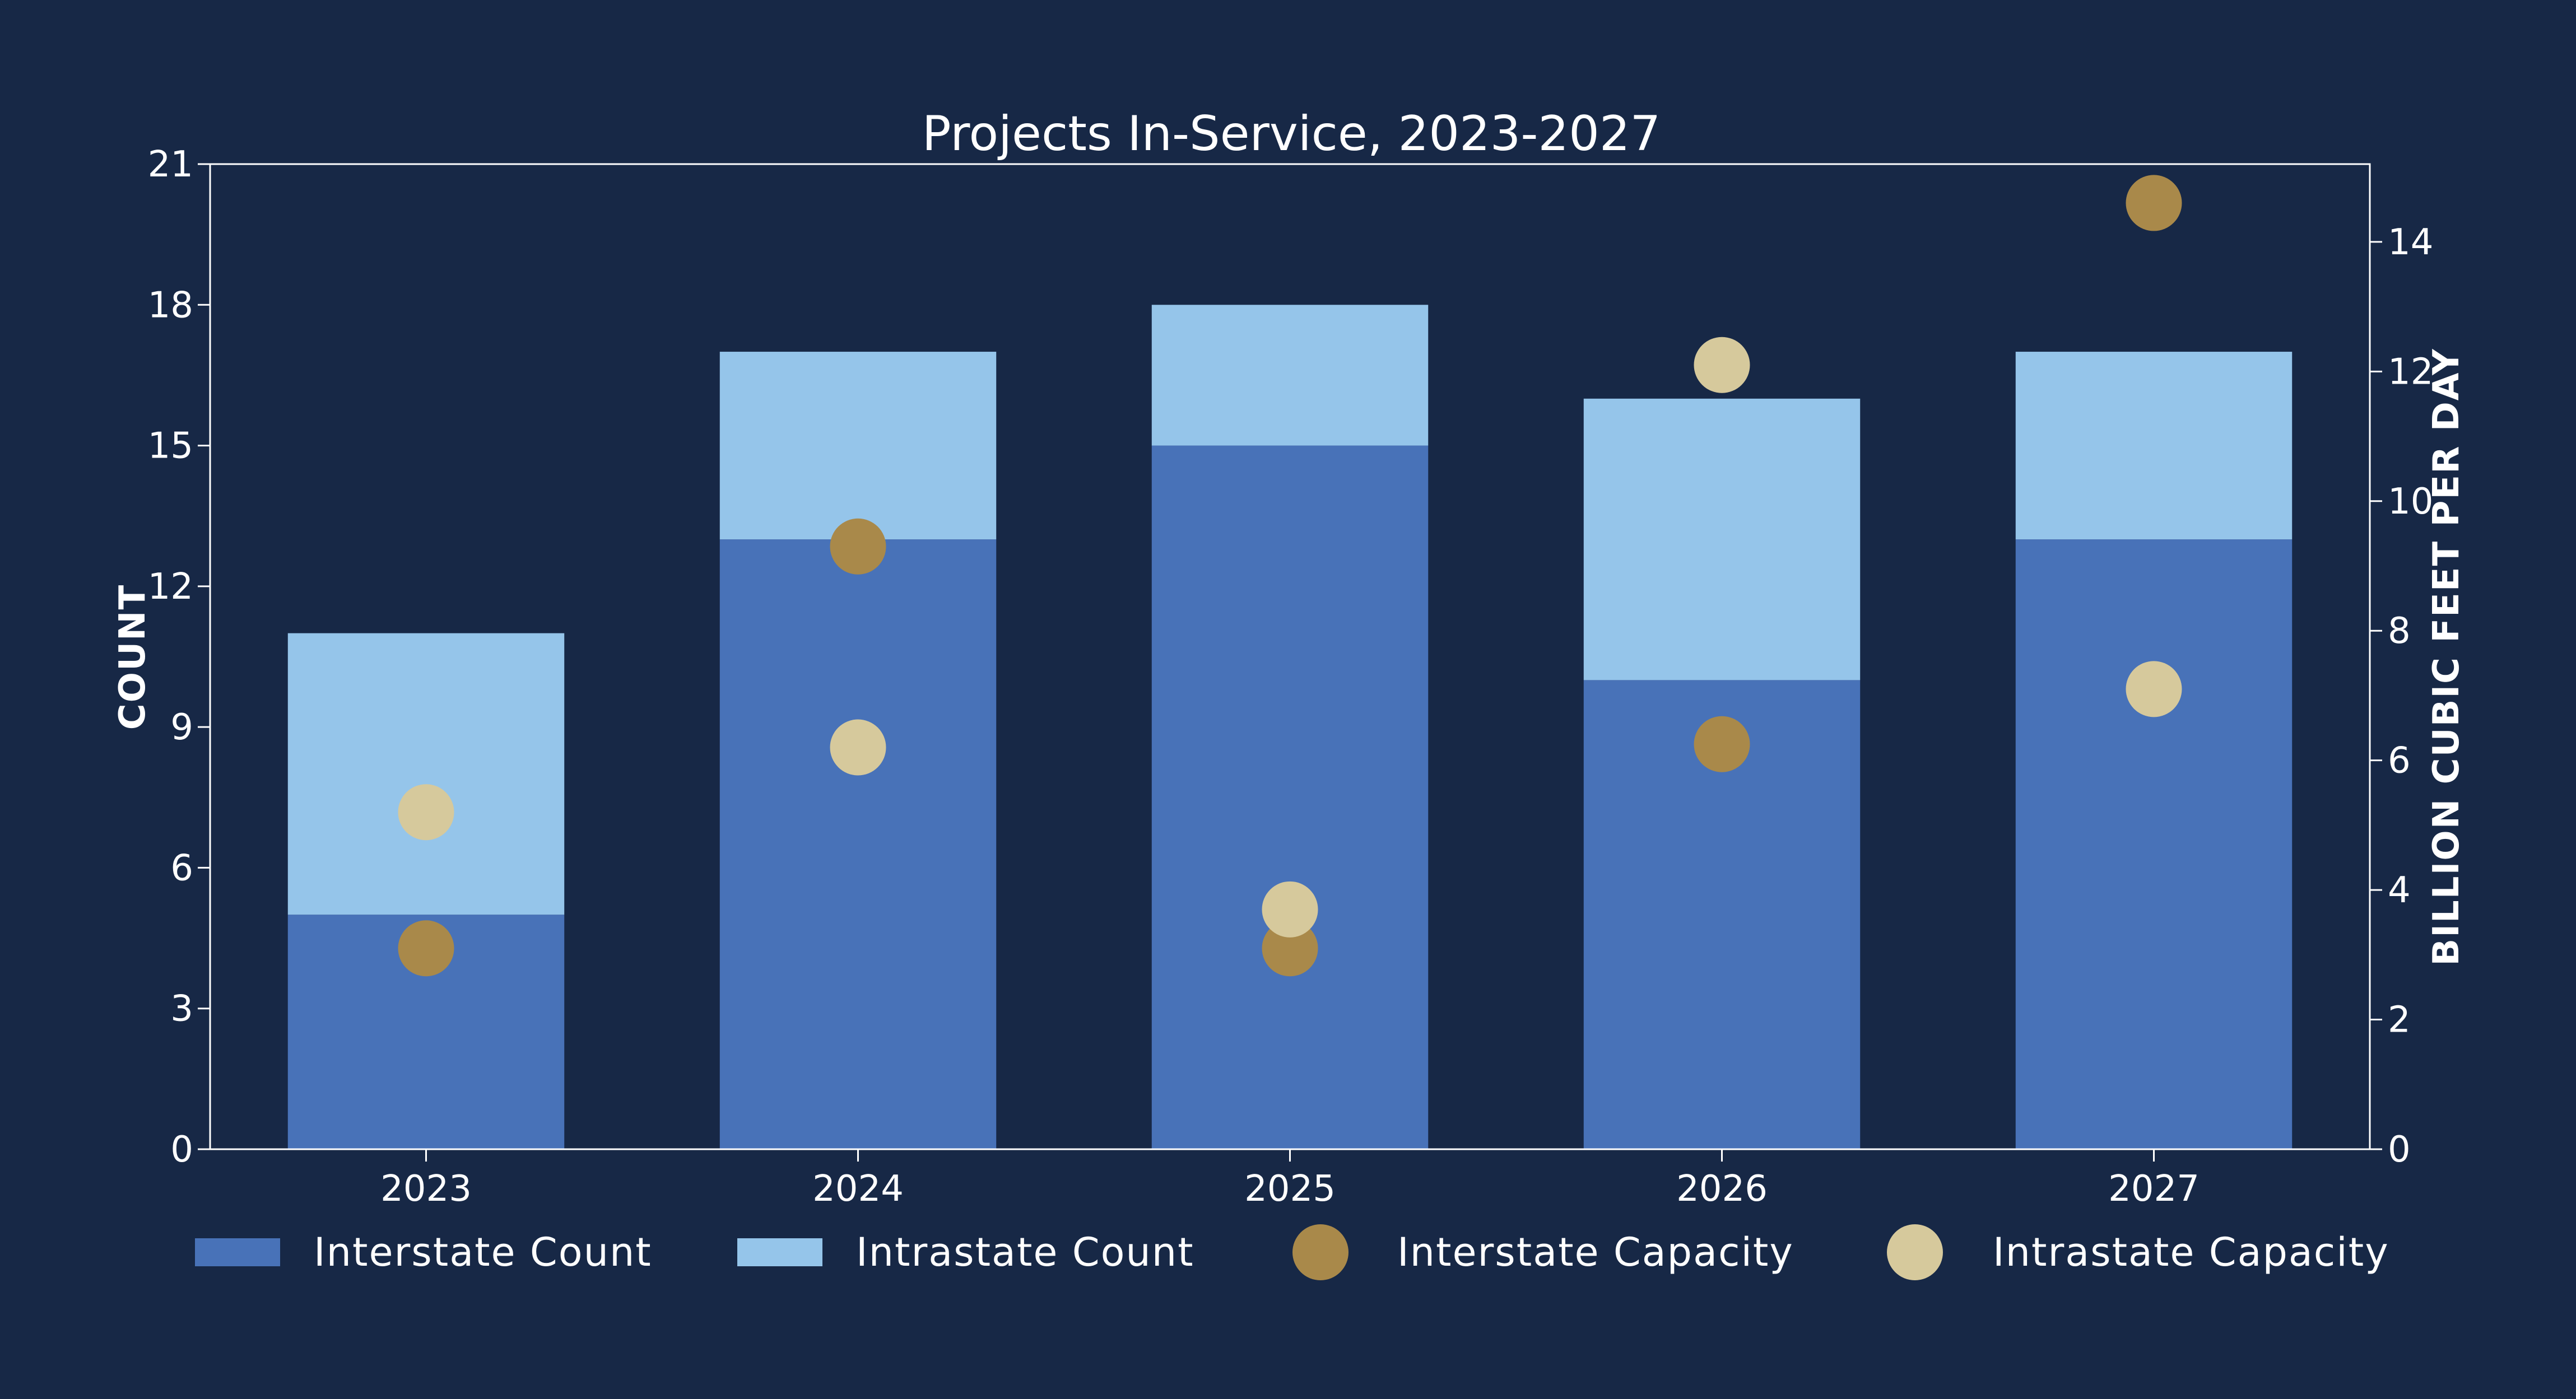 This screenshot has height=1399, width=2576. I want to click on chart-title: Projects In-Service, 2023-2027, so click(1292, 134).